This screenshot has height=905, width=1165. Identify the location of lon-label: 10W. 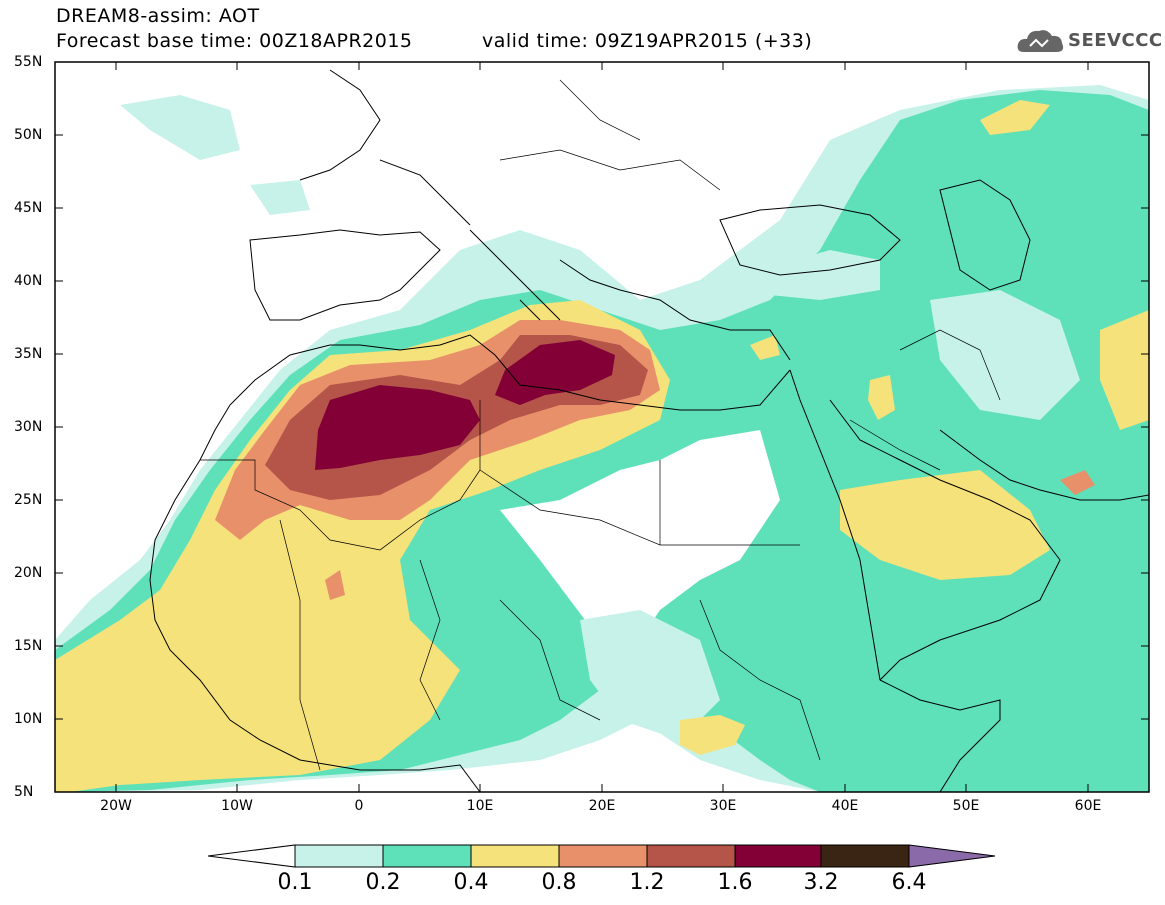
(237, 806).